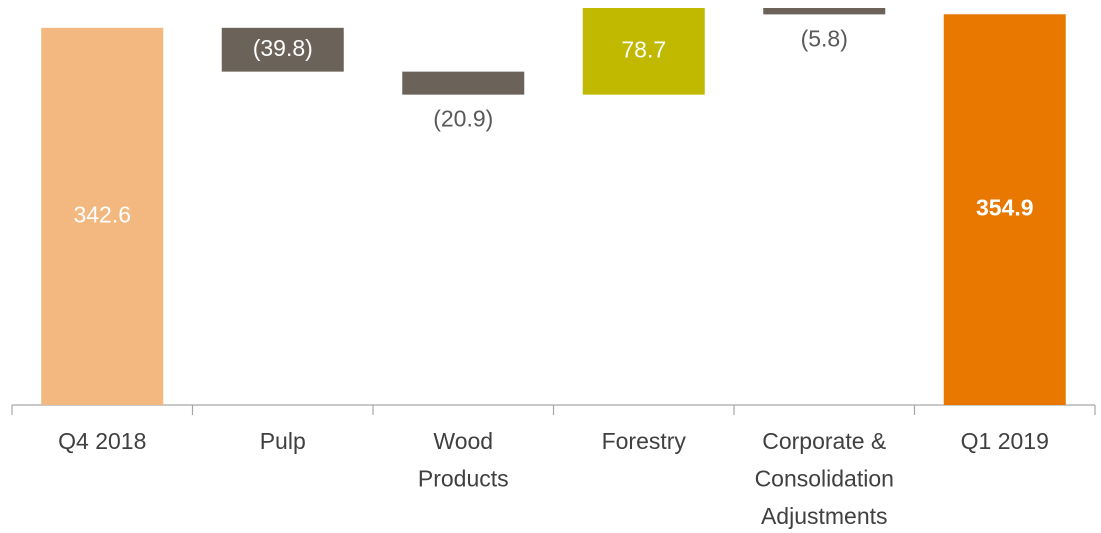 This screenshot has width=1101, height=533. What do you see at coordinates (644, 441) in the screenshot?
I see `x-tick-label: Forestry` at bounding box center [644, 441].